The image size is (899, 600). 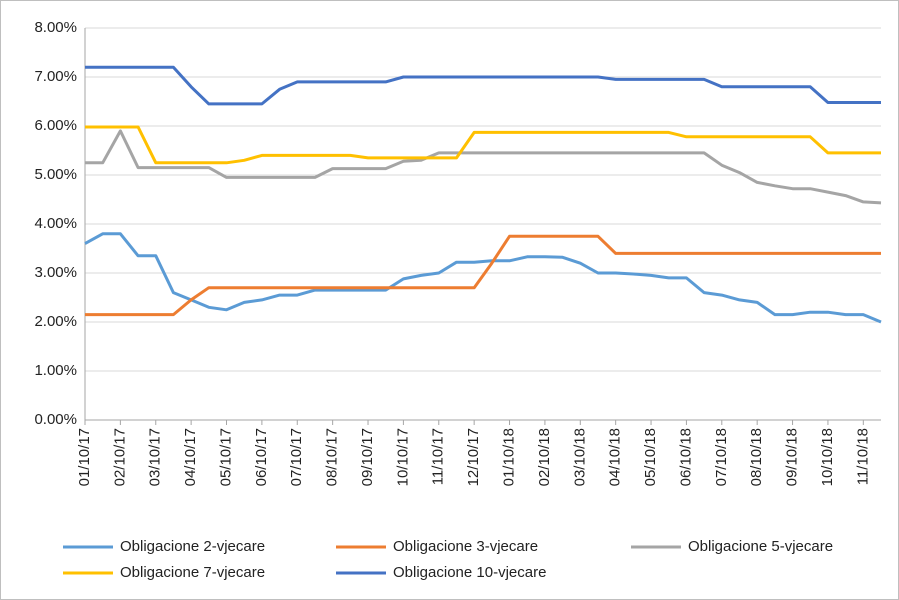 I want to click on x-tick-label: 12/10/17, so click(x=473, y=457).